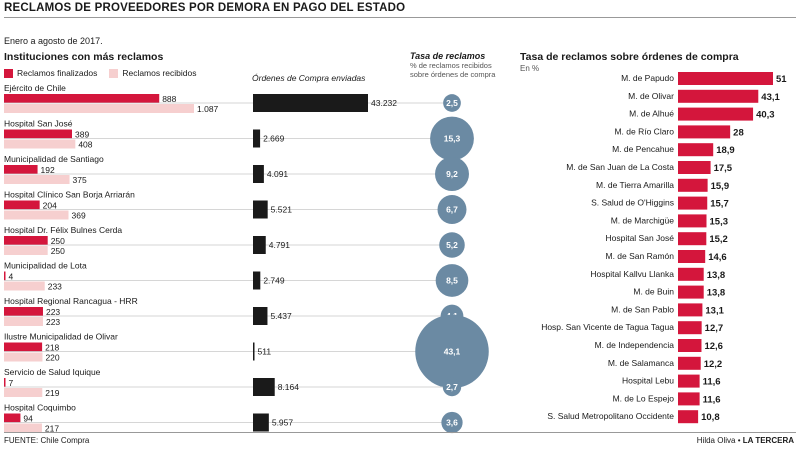  Describe the element at coordinates (274, 281) in the screenshot. I see `bar-orders-value: 2.749` at that location.